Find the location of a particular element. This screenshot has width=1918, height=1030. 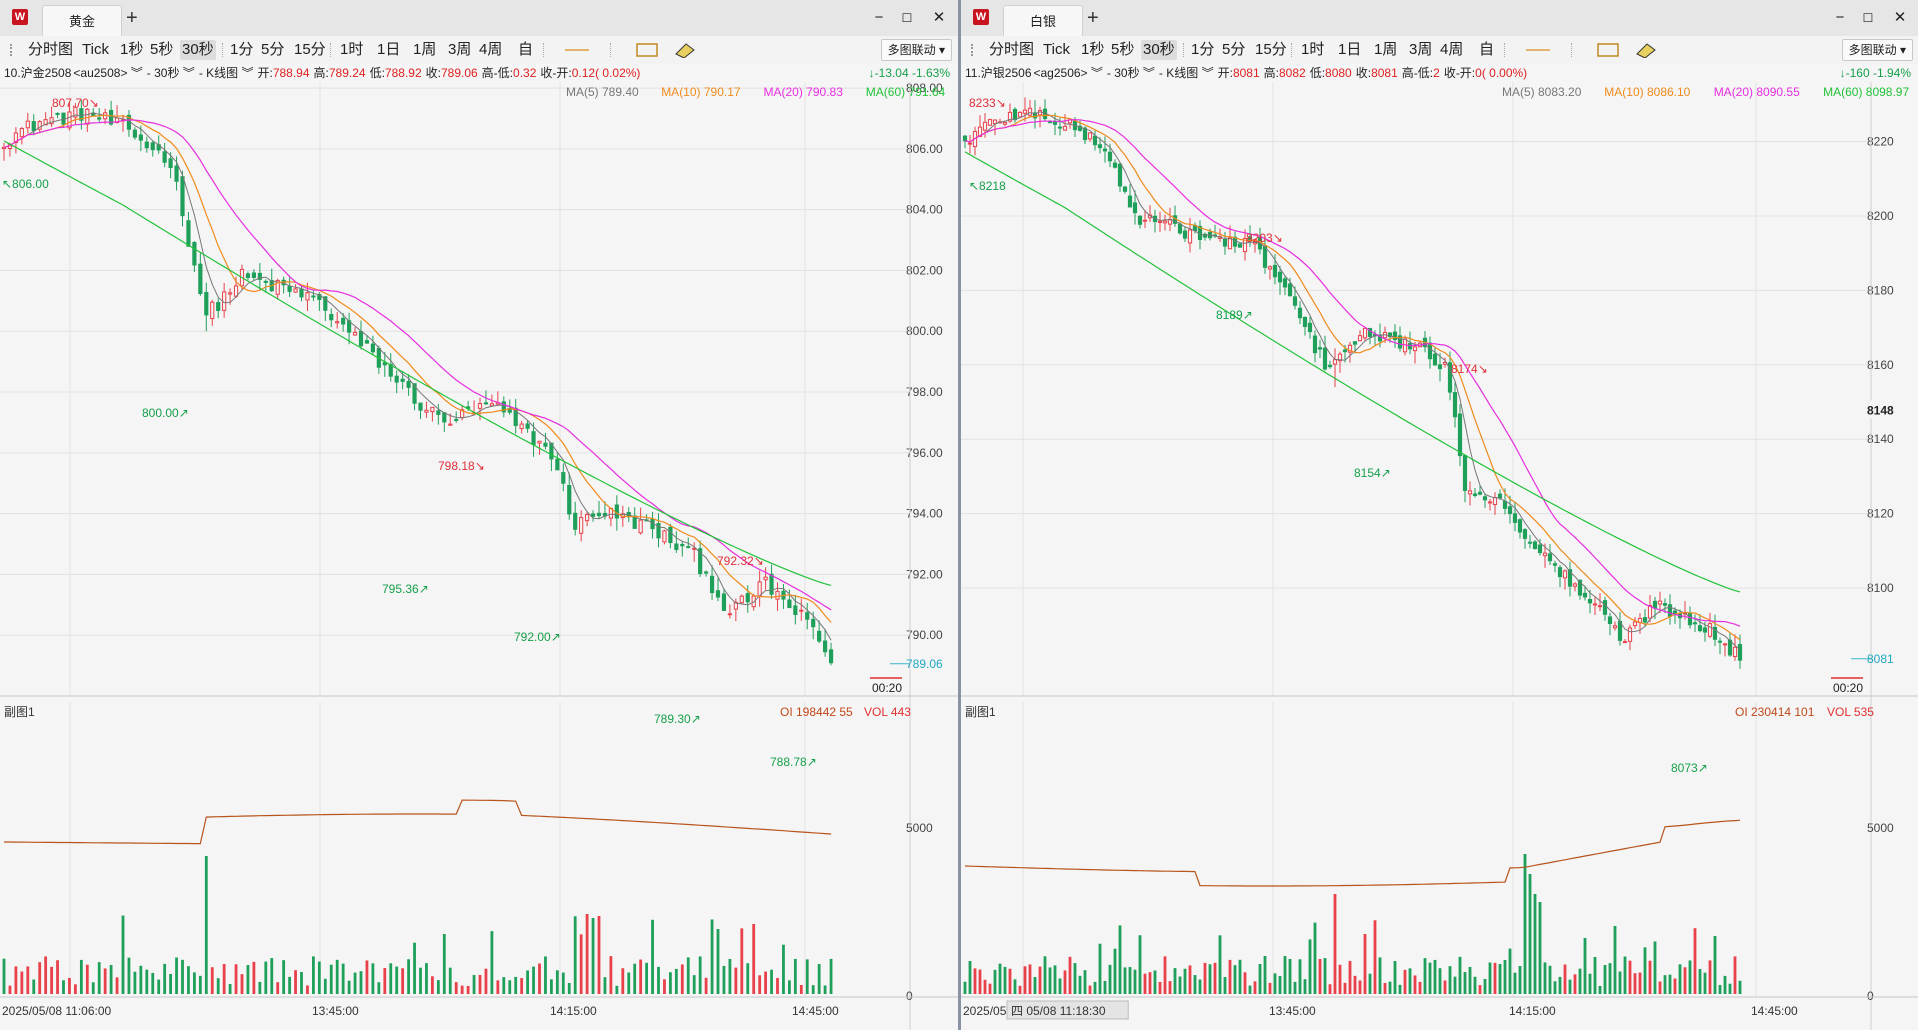

peak-annotation: 8174↘ is located at coordinates (1469, 369).